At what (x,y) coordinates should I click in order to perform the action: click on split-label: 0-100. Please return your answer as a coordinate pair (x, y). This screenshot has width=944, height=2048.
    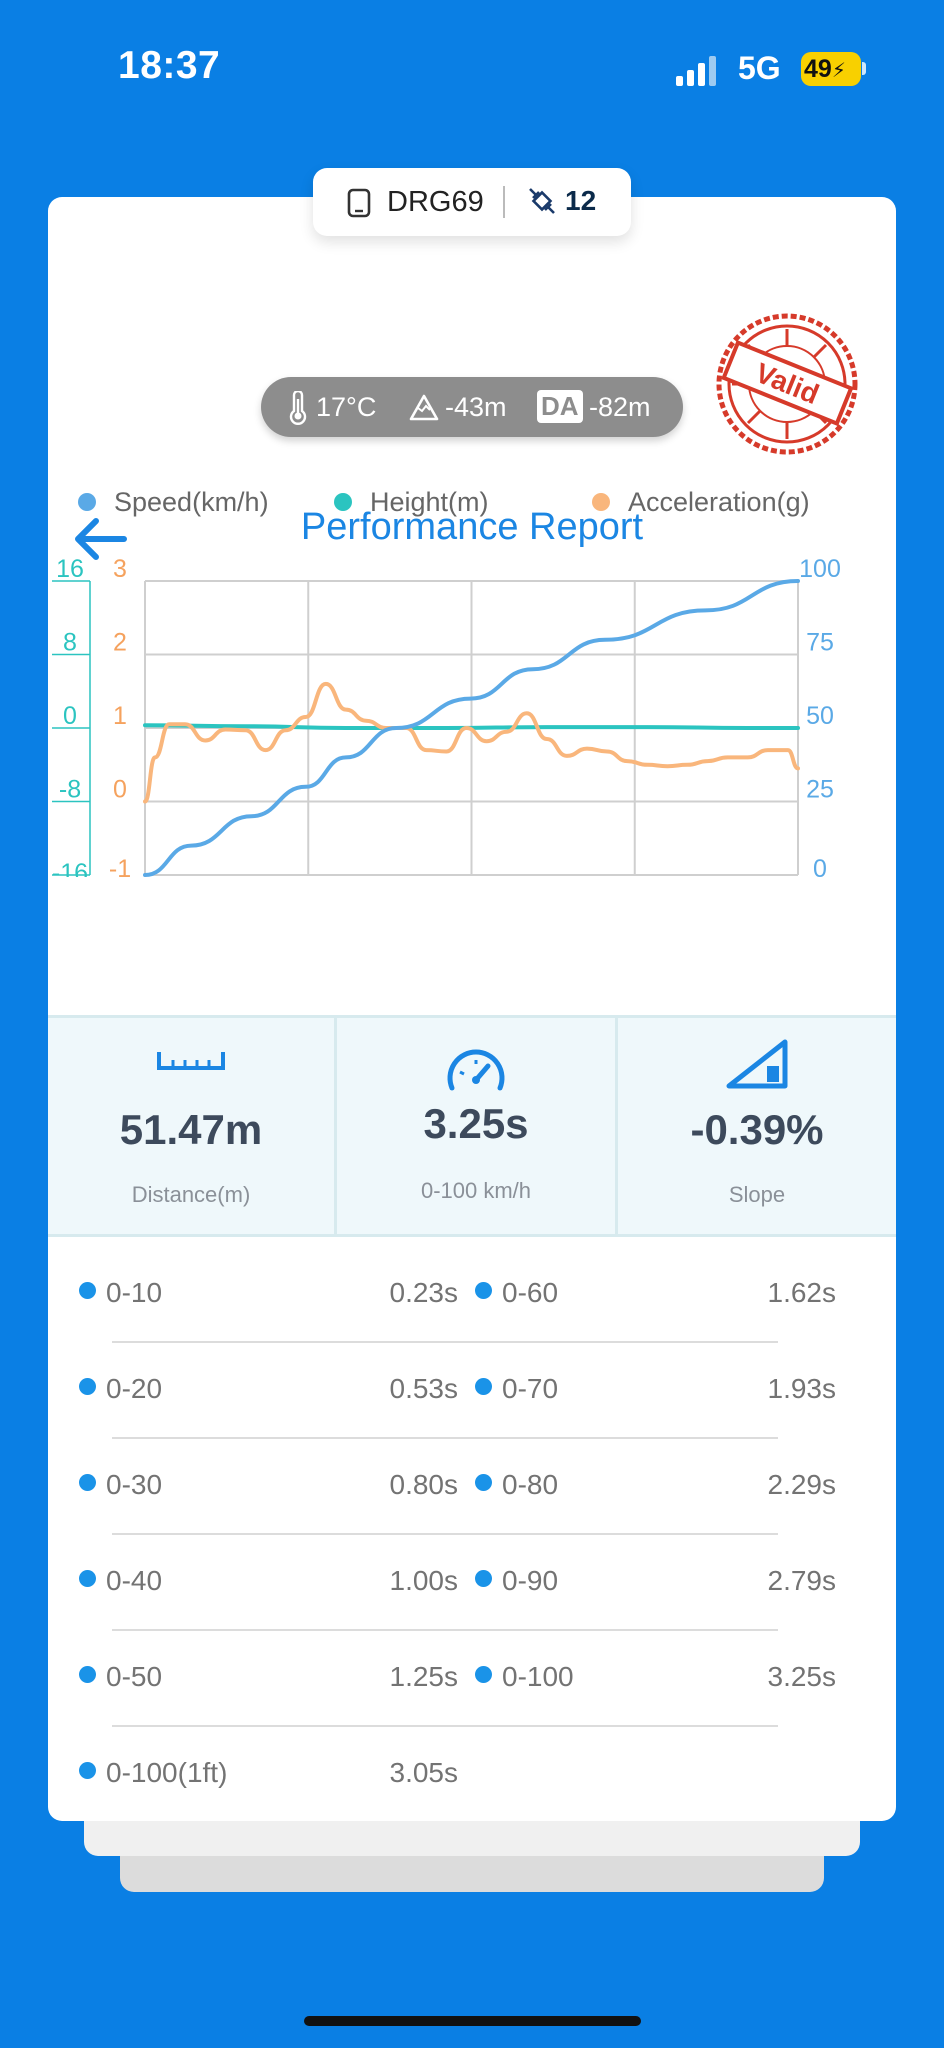
    Looking at the image, I should click on (524, 1677).